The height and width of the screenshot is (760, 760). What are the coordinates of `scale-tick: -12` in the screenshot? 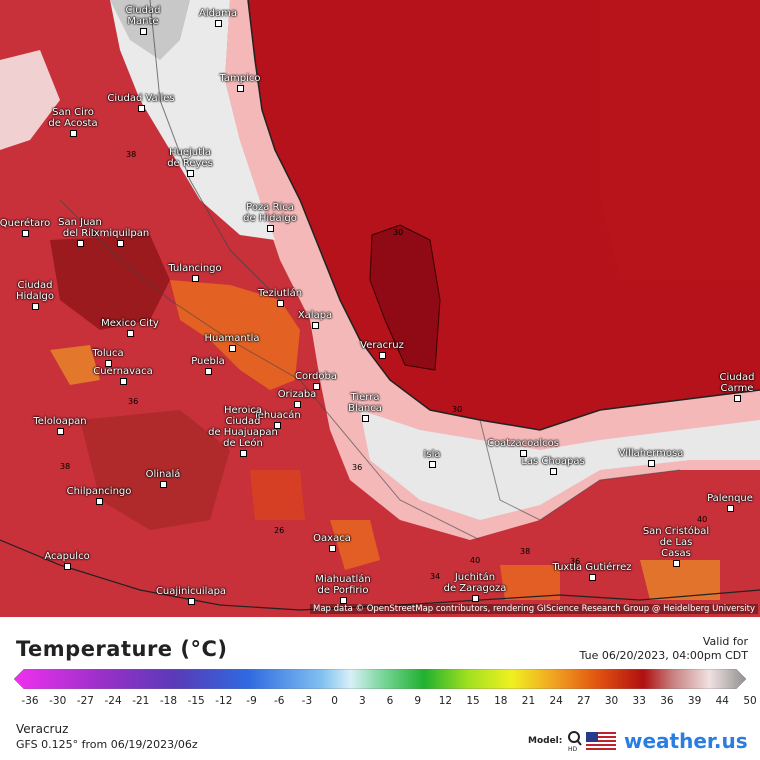 It's located at (224, 701).